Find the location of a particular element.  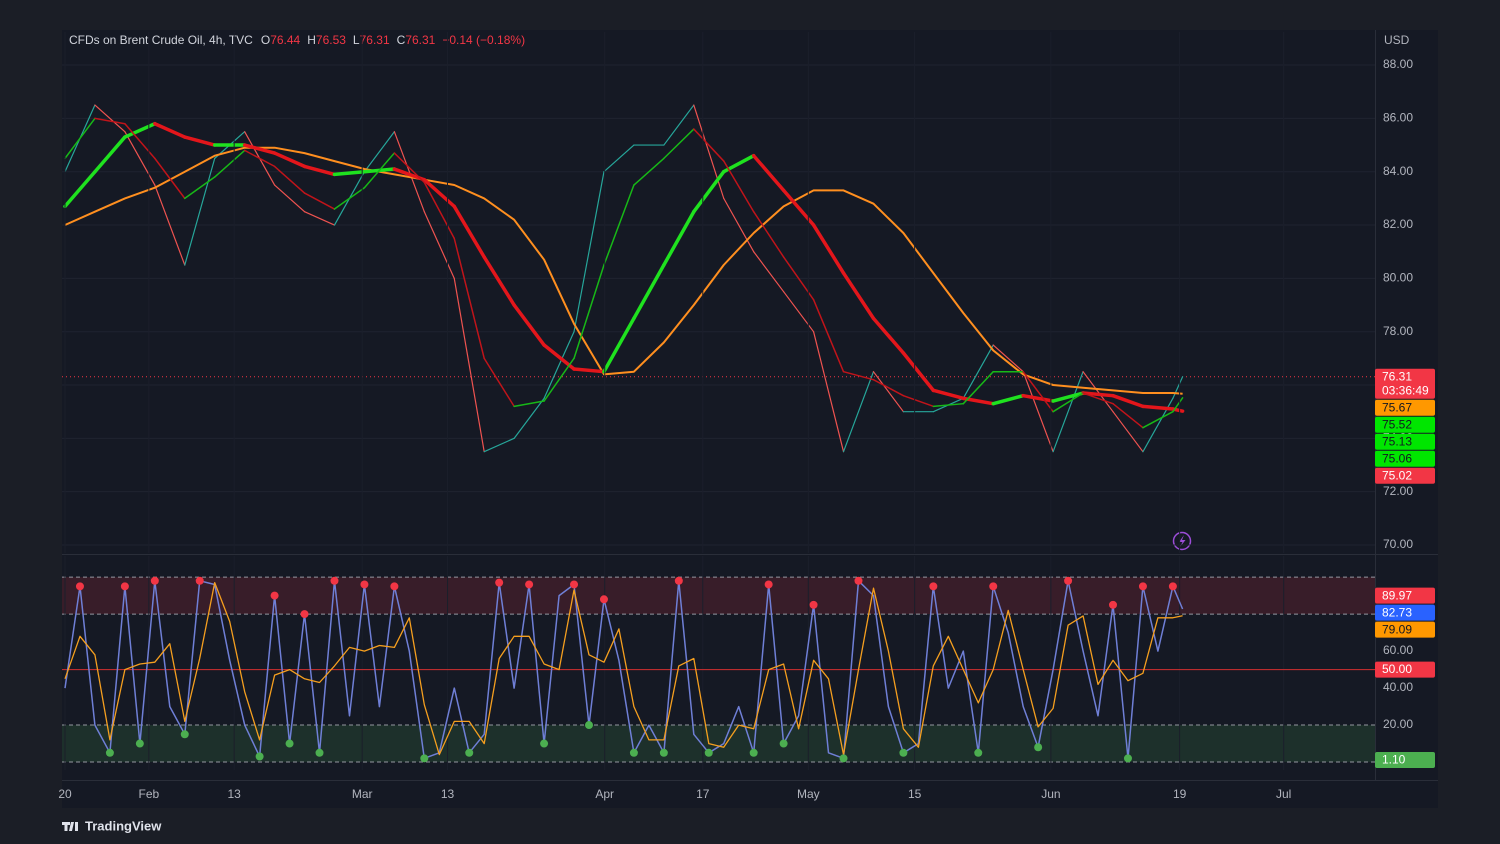

y-tick-label: 86.00 is located at coordinates (1398, 118).